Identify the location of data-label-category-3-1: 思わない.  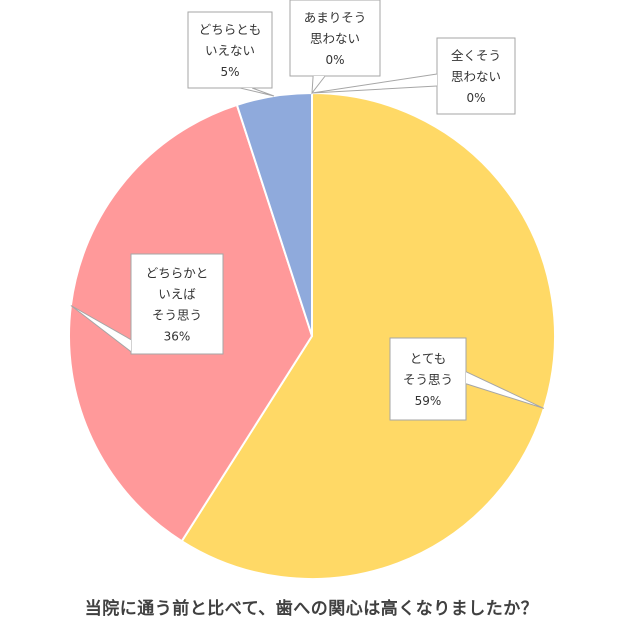
(335, 38).